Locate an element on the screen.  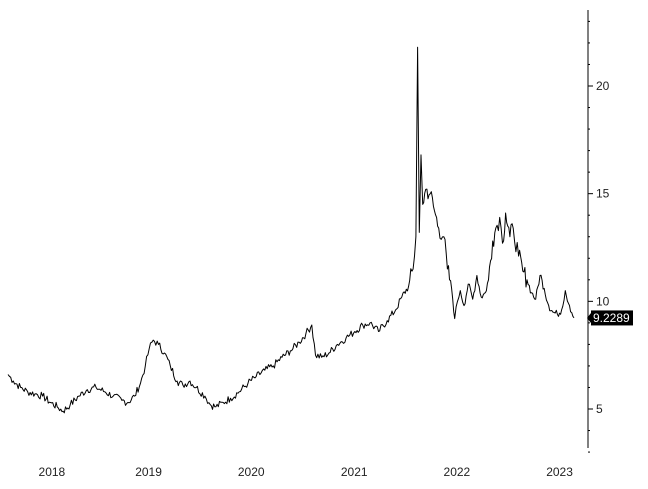
x-tick-label: 2020 is located at coordinates (251, 472).